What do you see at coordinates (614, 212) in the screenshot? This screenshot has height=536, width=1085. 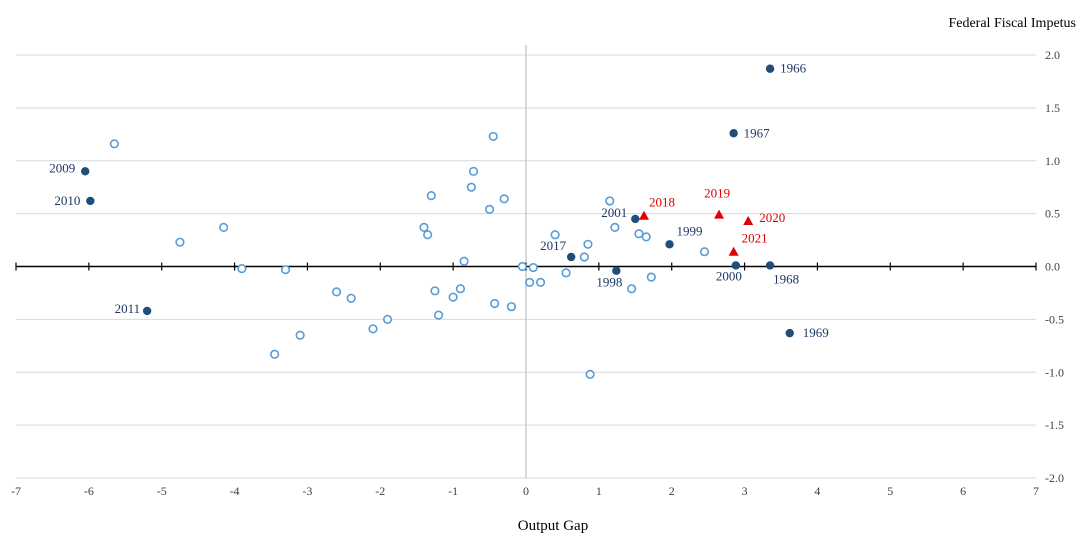 I see `point-label: 2001` at bounding box center [614, 212].